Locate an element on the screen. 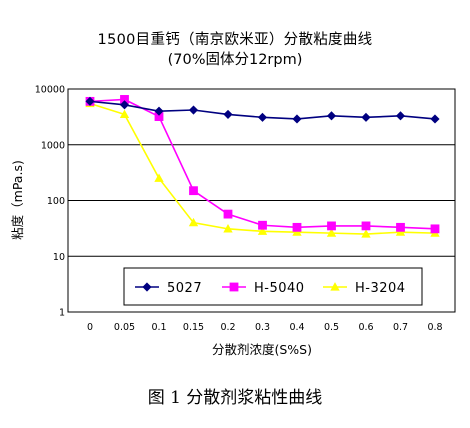 This screenshot has height=428, width=470. legend-box is located at coordinates (273, 286).